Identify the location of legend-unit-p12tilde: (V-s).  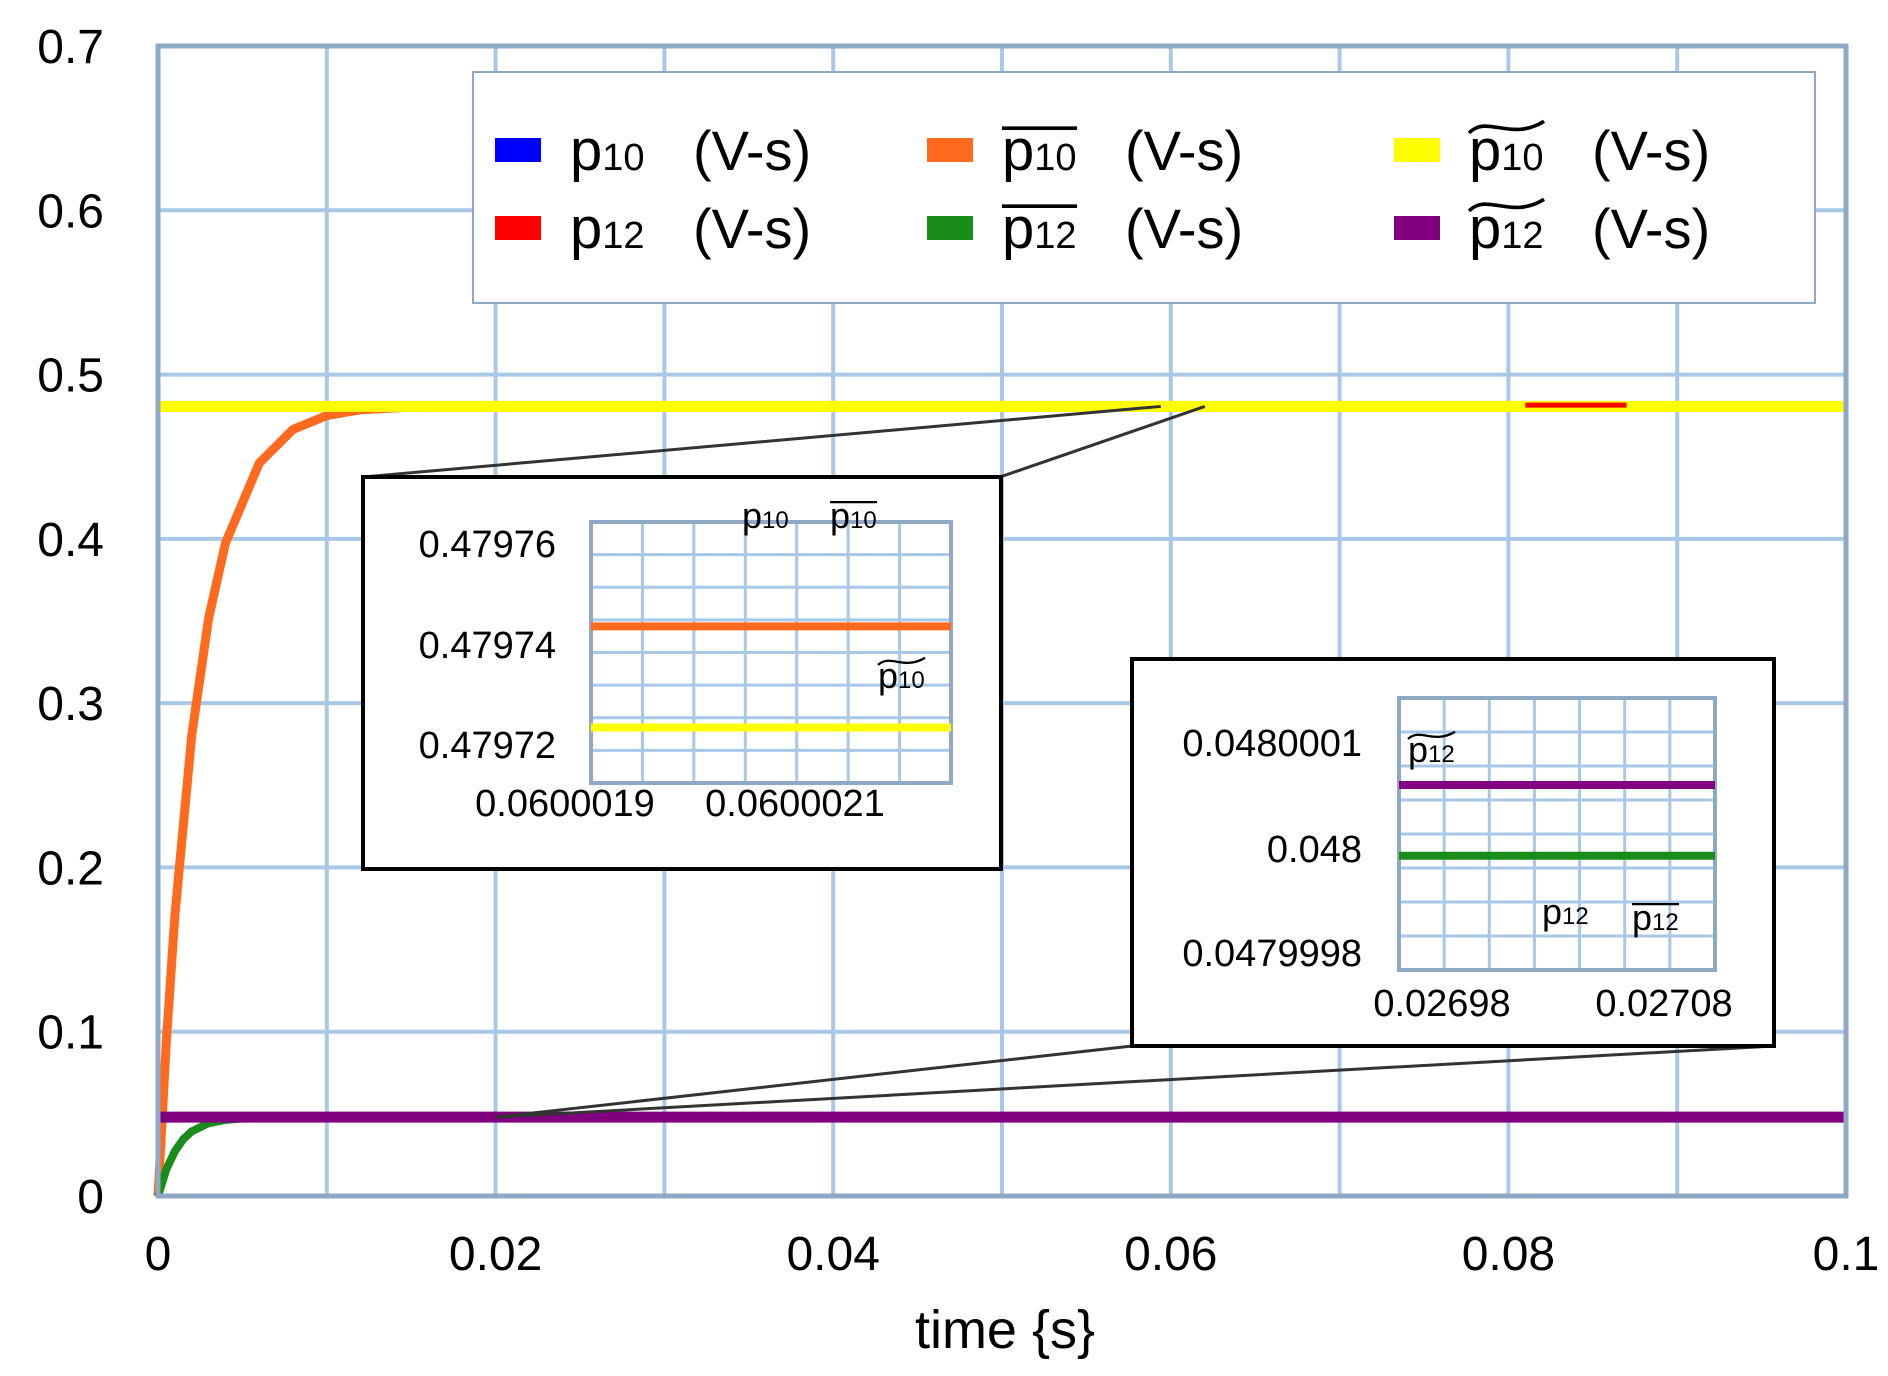
(1651, 228).